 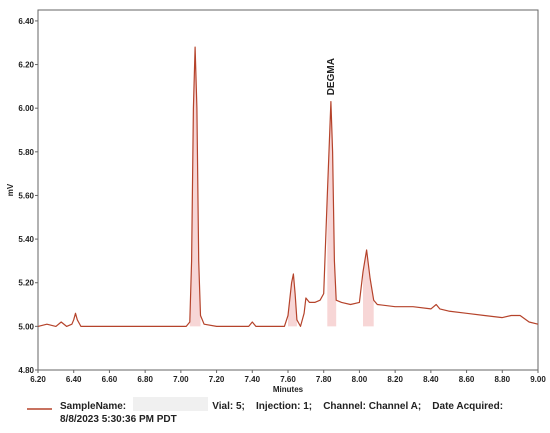 What do you see at coordinates (26, 239) in the screenshot?
I see `y-tick-label: 5.40` at bounding box center [26, 239].